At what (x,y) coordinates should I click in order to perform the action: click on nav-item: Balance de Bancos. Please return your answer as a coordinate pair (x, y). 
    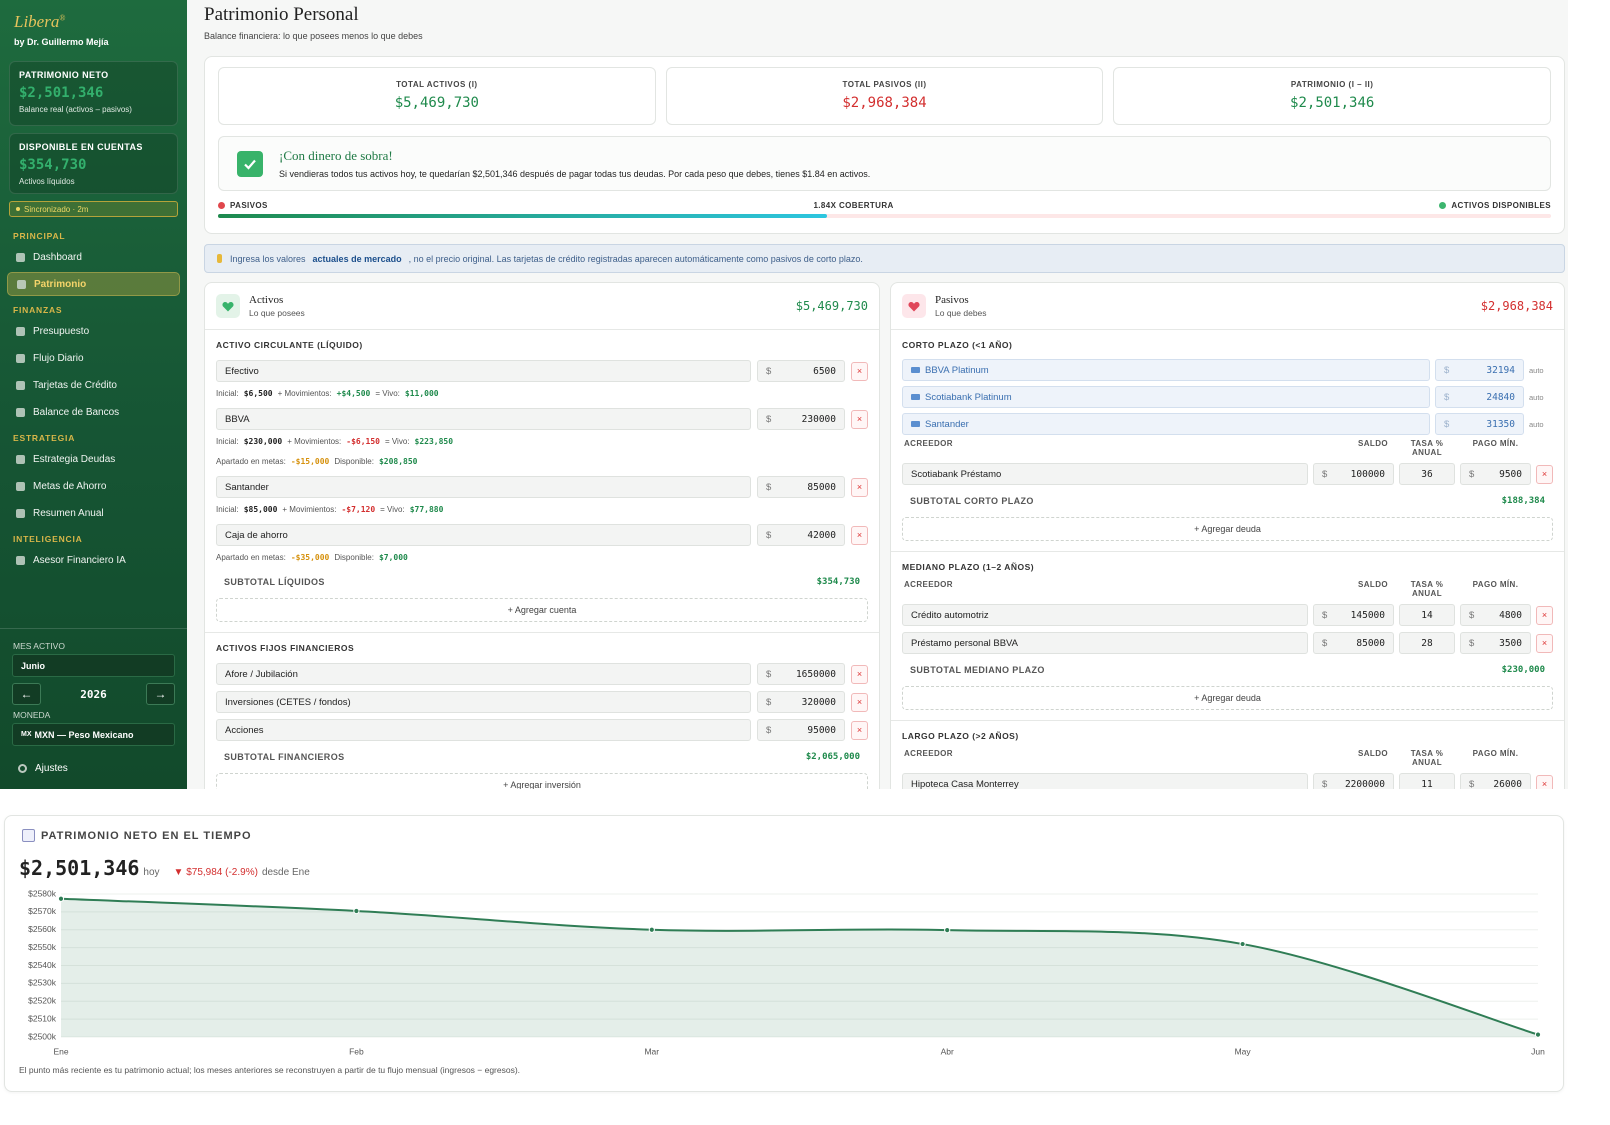
    Looking at the image, I should click on (93, 412).